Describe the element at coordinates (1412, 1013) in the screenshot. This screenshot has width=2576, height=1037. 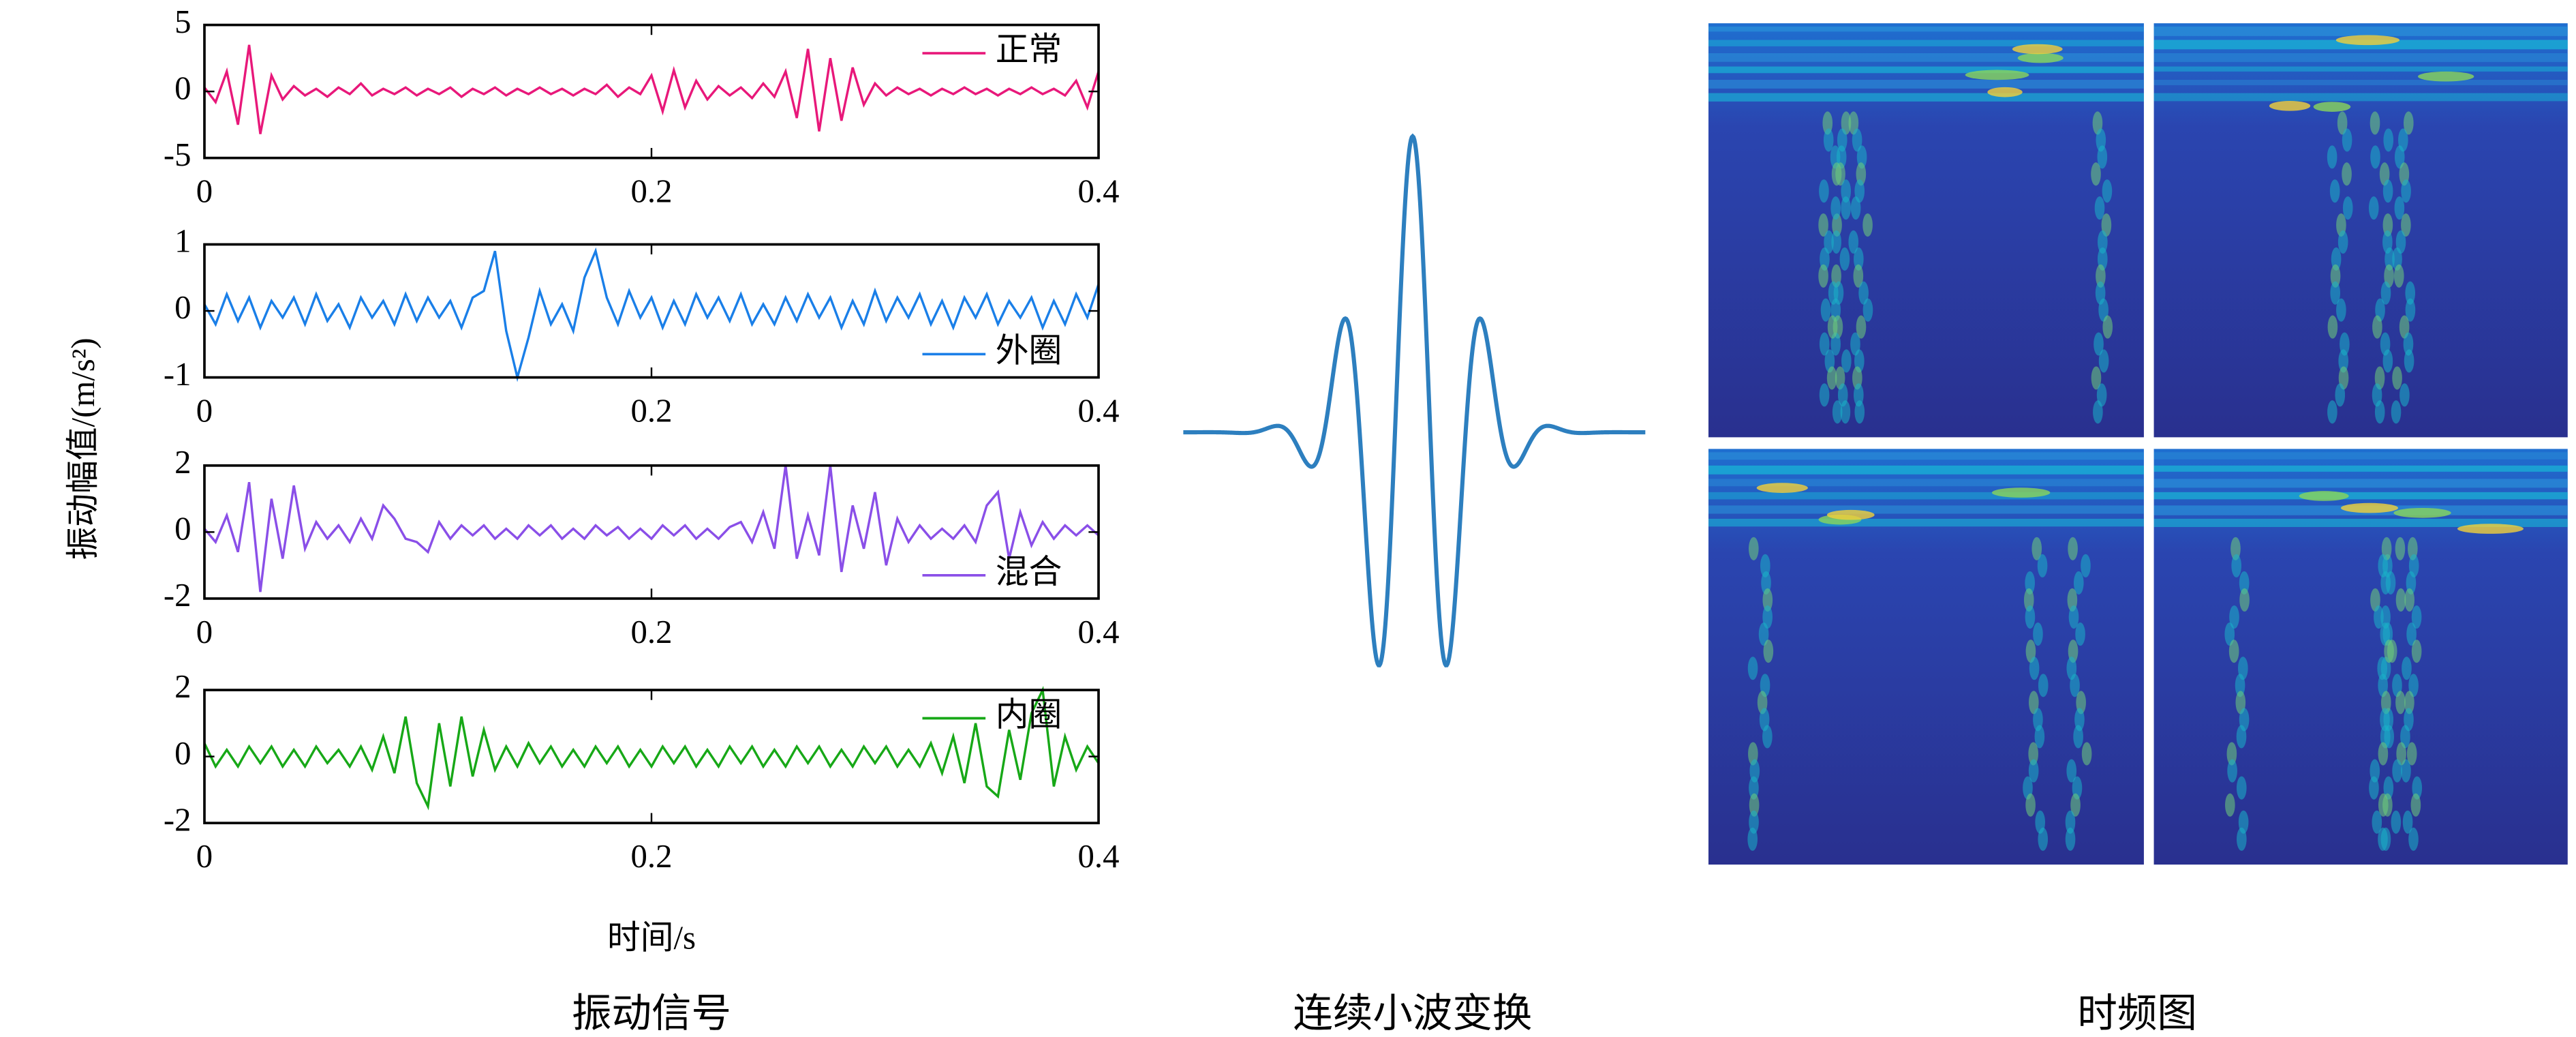
I see `caption: 连续小波变换` at that location.